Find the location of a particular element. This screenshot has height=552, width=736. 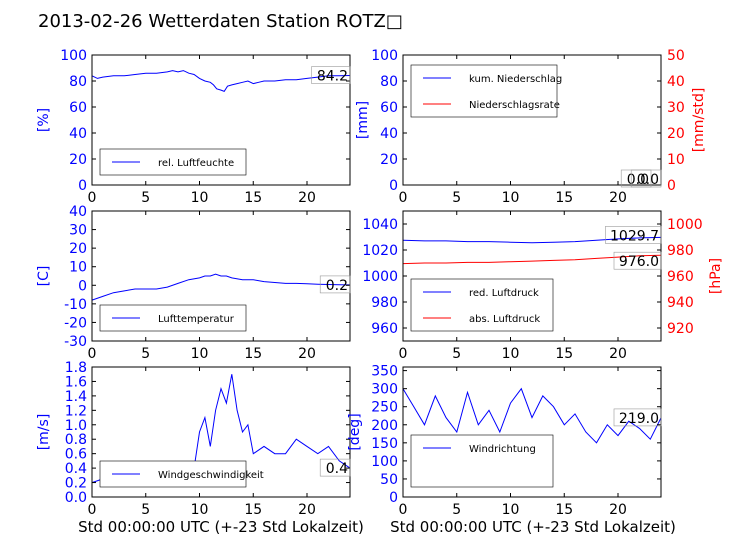

y-right-tick-label: 40 is located at coordinates (676, 82).